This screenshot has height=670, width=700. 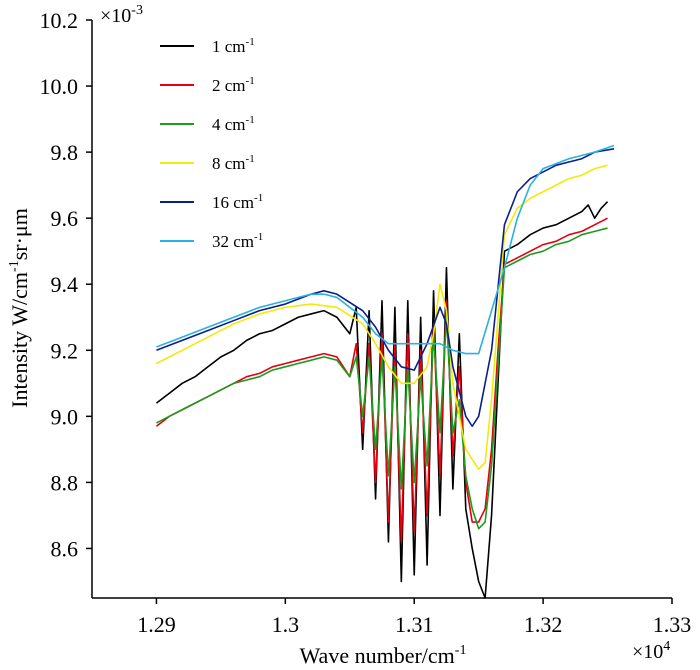 What do you see at coordinates (65, 218) in the screenshot?
I see `y-tick-label: 9.6` at bounding box center [65, 218].